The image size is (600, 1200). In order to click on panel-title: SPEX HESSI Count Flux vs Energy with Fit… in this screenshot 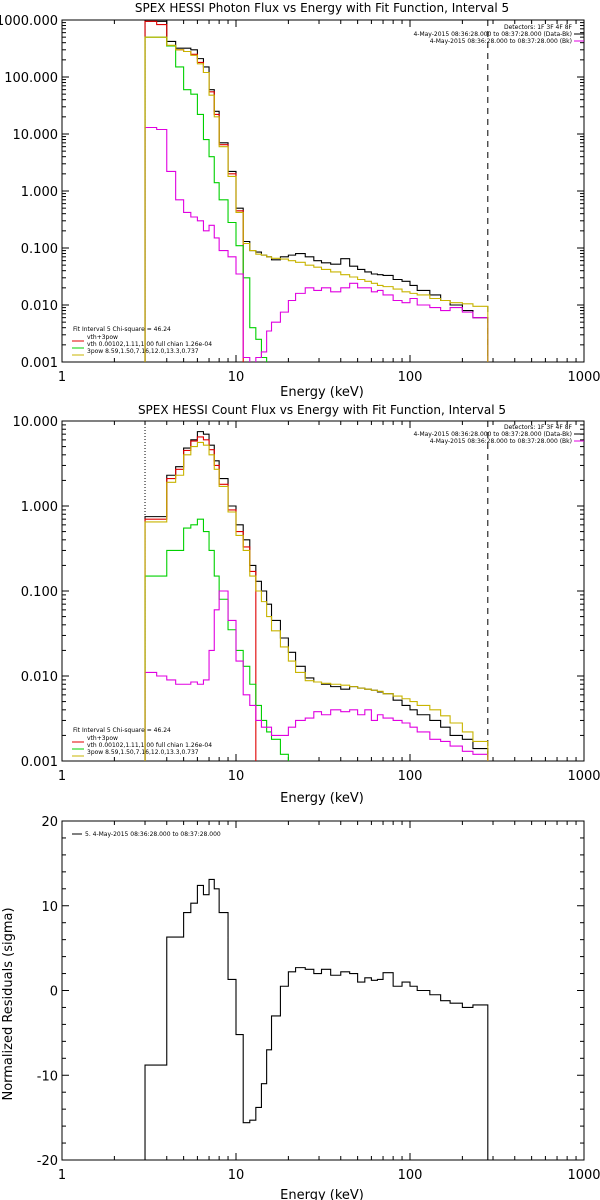, I will do `click(322, 410)`.